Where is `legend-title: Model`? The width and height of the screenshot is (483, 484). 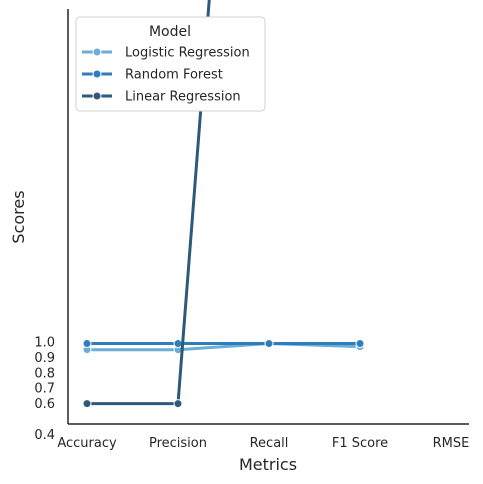 legend-title: Model is located at coordinates (170, 32).